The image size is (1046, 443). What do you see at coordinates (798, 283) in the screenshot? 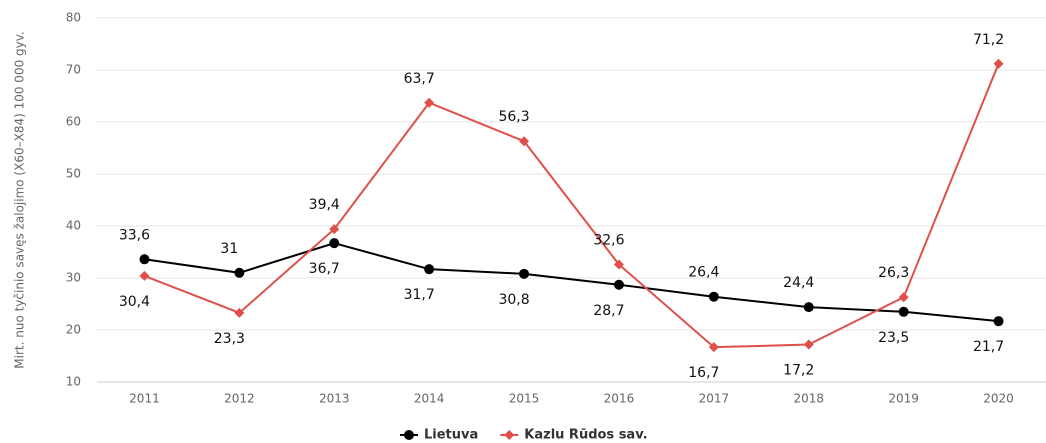
I see `data-label: 24,4` at bounding box center [798, 283].